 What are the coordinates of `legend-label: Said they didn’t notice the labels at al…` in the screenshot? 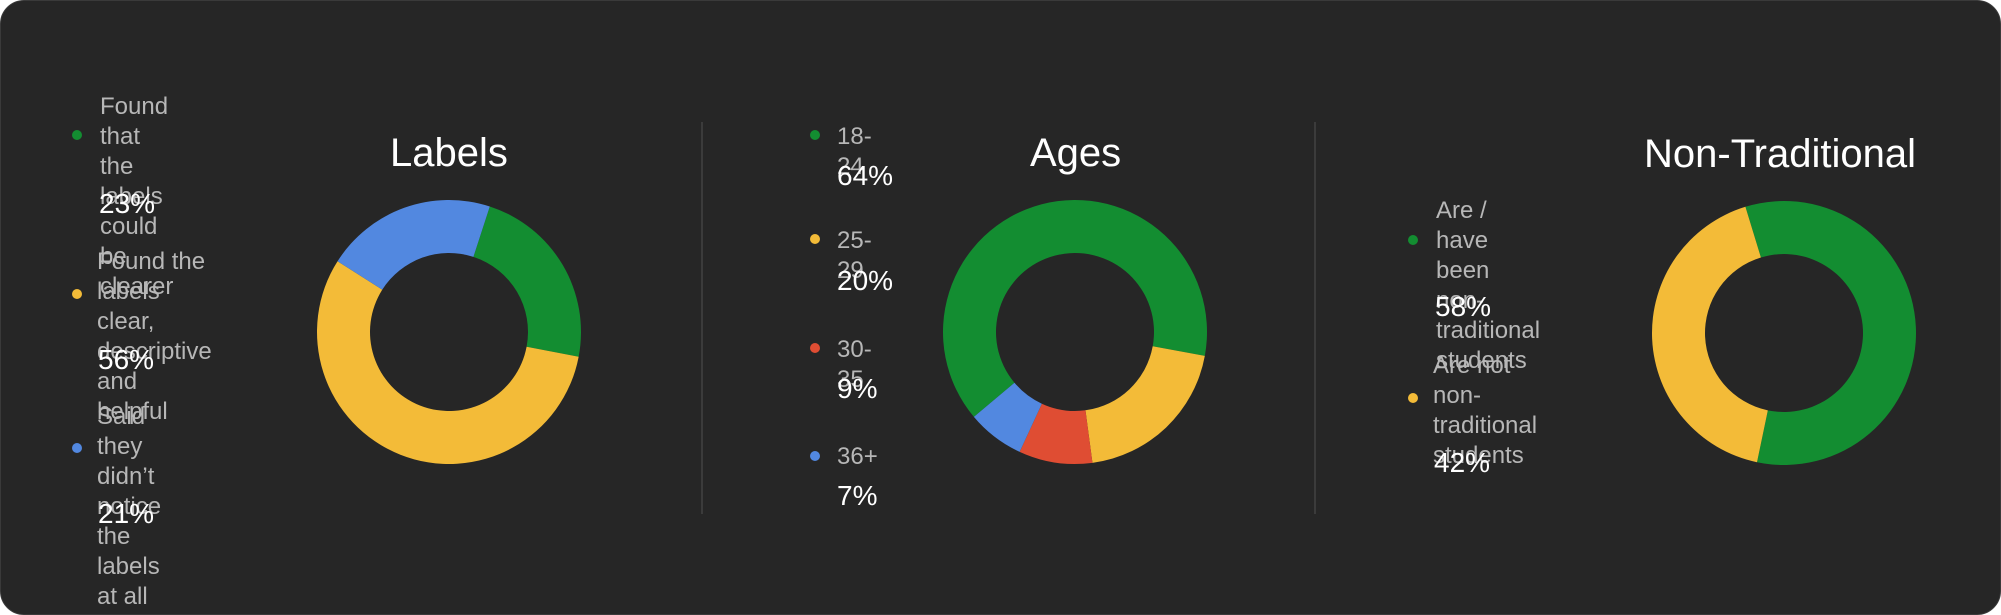 It's located at (129, 506).